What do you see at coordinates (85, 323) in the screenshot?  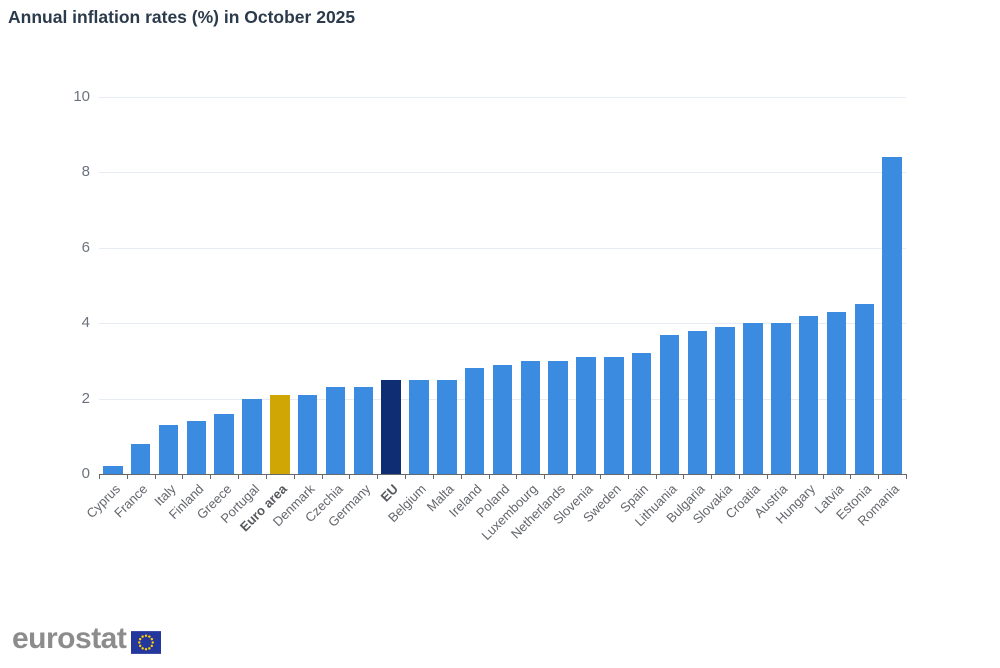 I see `y-axis-label-4: 4` at bounding box center [85, 323].